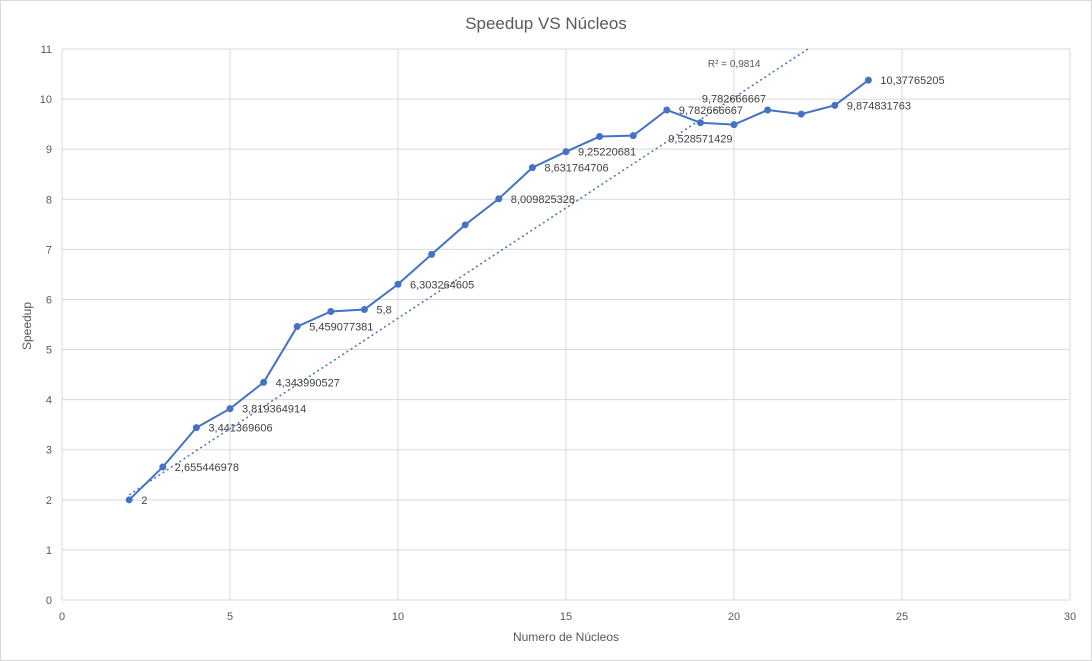 This screenshot has height=661, width=1092. I want to click on data-label: 4,343990527, so click(308, 383).